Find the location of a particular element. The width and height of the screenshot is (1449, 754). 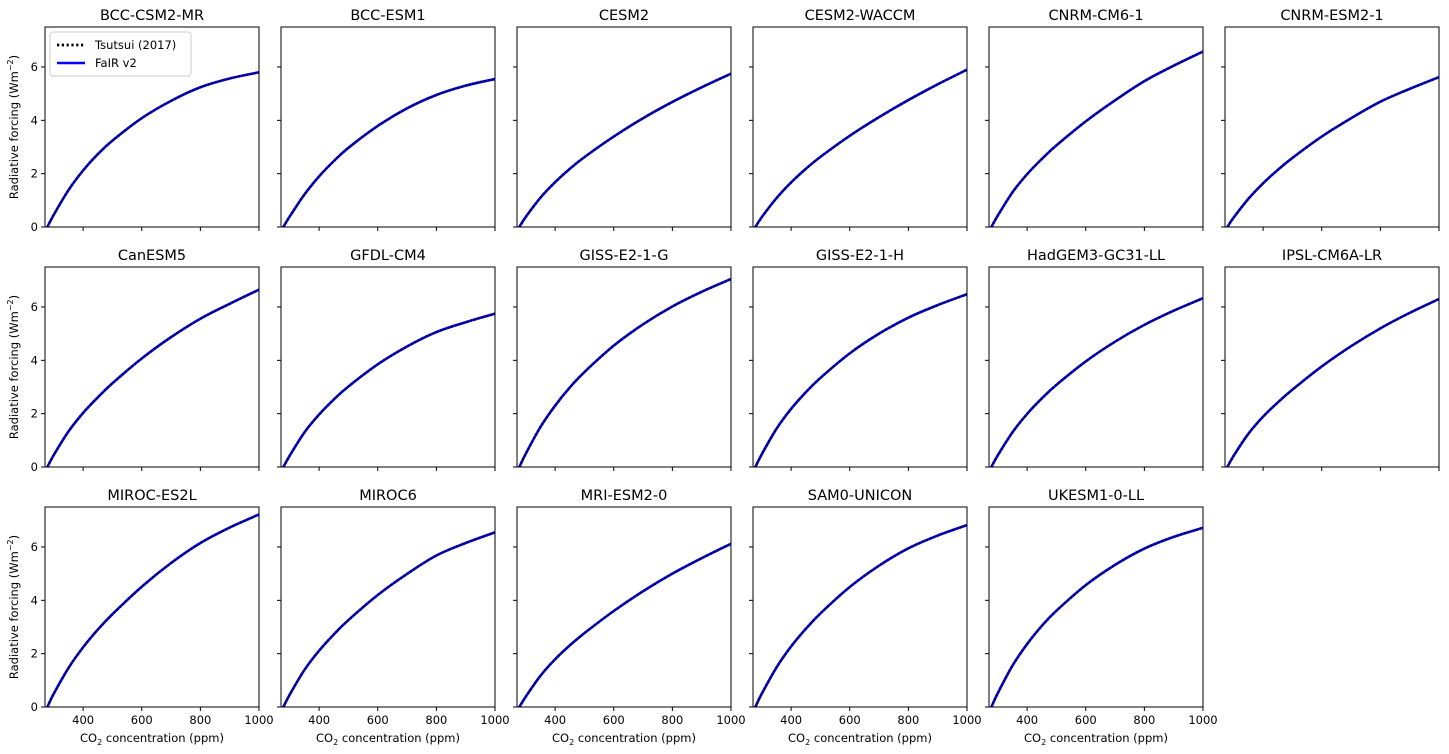

legend-box is located at coordinates (120, 54).